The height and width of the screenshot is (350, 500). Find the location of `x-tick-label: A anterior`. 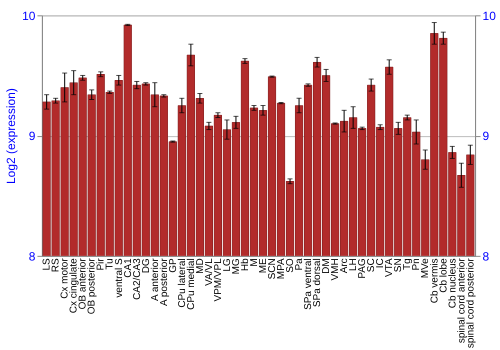

x-tick-label: A anterior is located at coordinates (155, 280).